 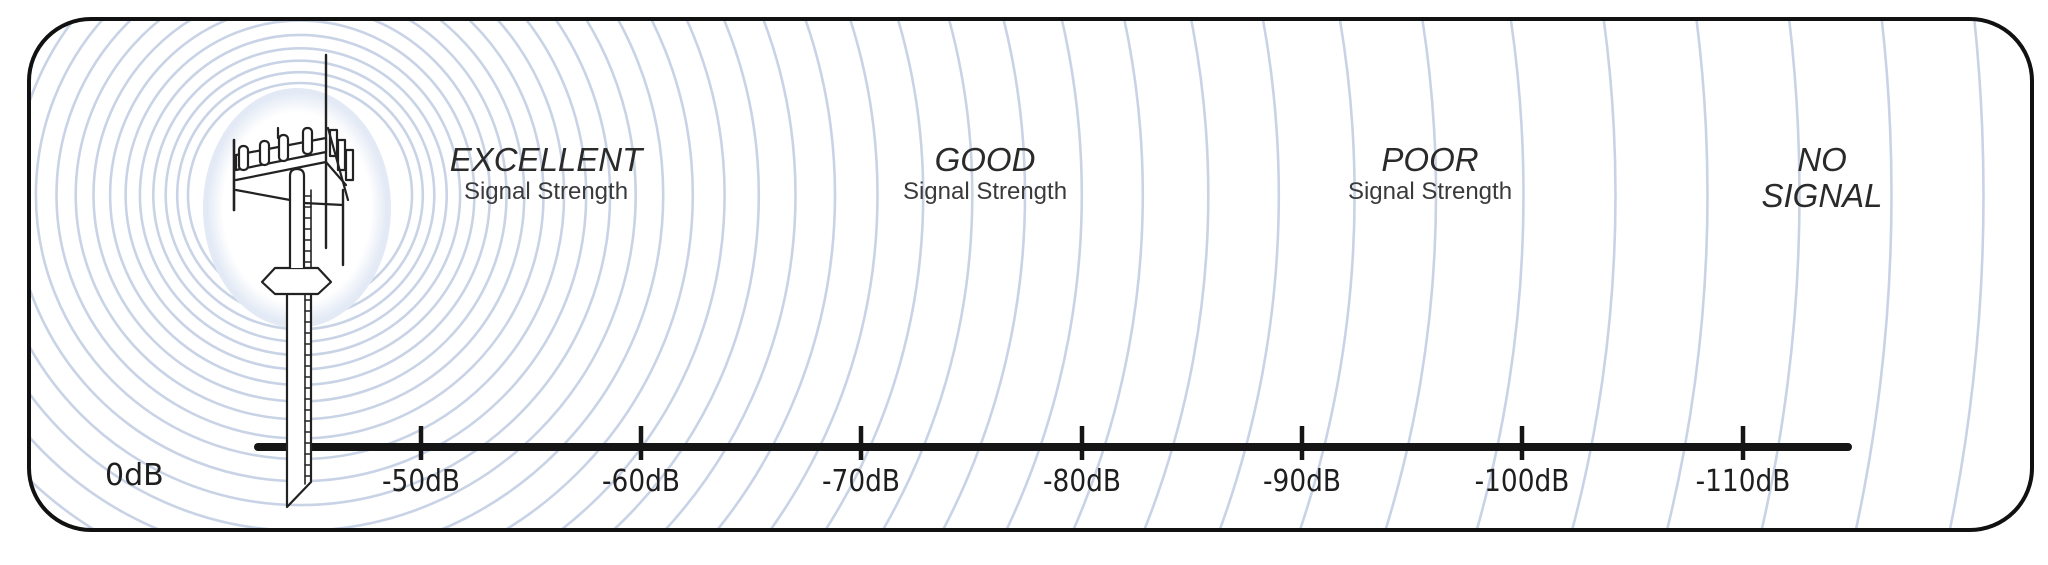 I want to click on db-label: -110dB, so click(x=1743, y=481).